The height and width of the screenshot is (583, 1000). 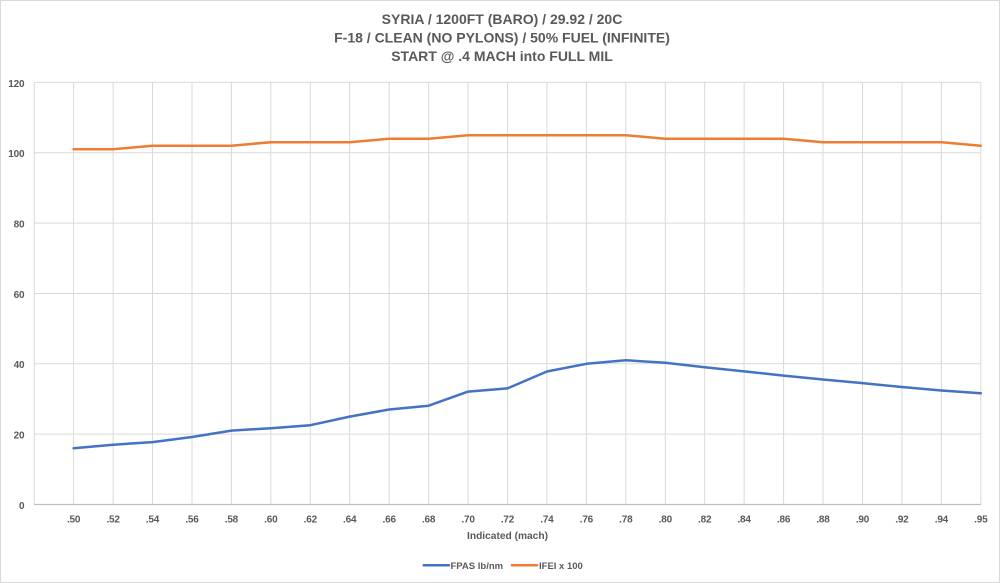 I want to click on svg-text: 80, so click(x=19, y=225).